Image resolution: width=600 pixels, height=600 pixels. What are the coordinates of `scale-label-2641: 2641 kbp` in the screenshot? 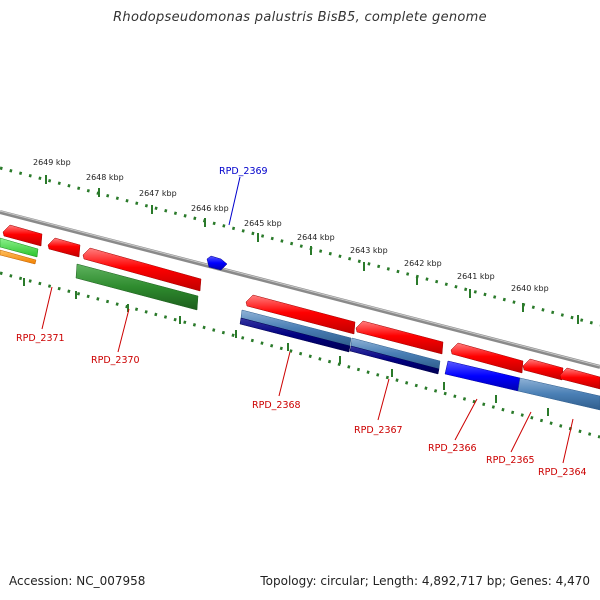 It's located at (476, 276).